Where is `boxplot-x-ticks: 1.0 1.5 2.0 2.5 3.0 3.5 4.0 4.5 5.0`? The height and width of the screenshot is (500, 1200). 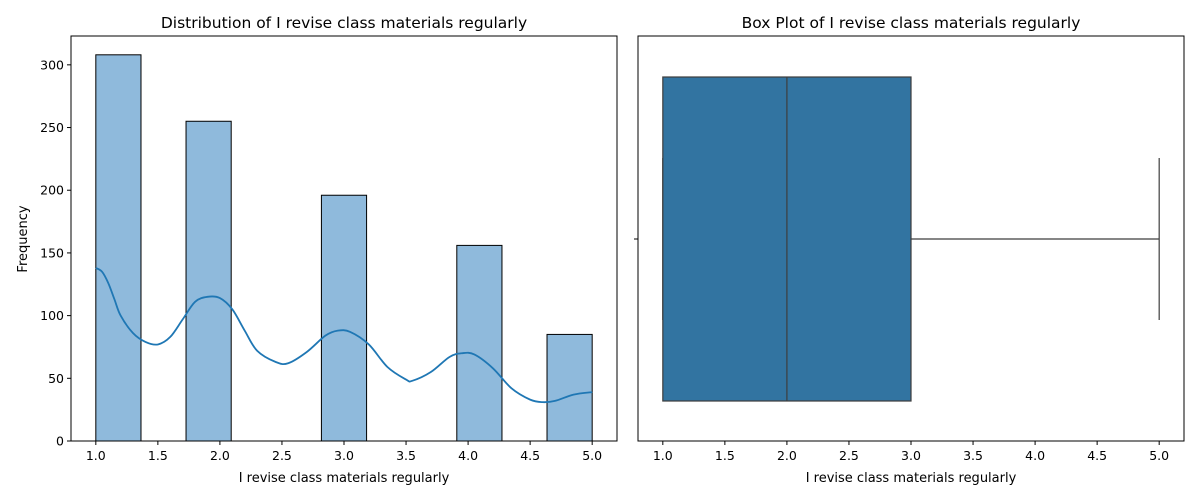
boxplot-x-ticks: 1.0 1.5 2.0 2.5 3.0 3.5 4.0 4.5 5.0 is located at coordinates (911, 452).